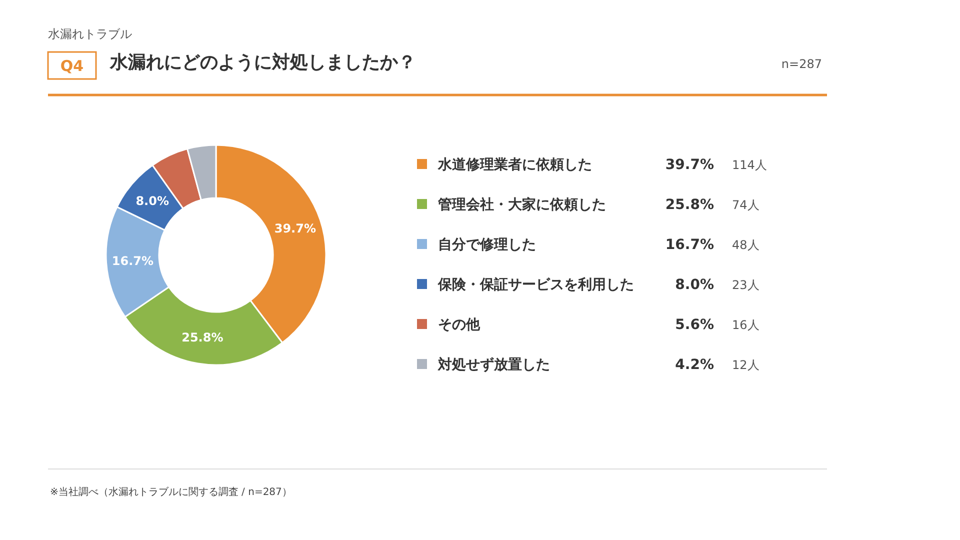  Describe the element at coordinates (746, 205) in the screenshot. I see `text: 74人` at that location.